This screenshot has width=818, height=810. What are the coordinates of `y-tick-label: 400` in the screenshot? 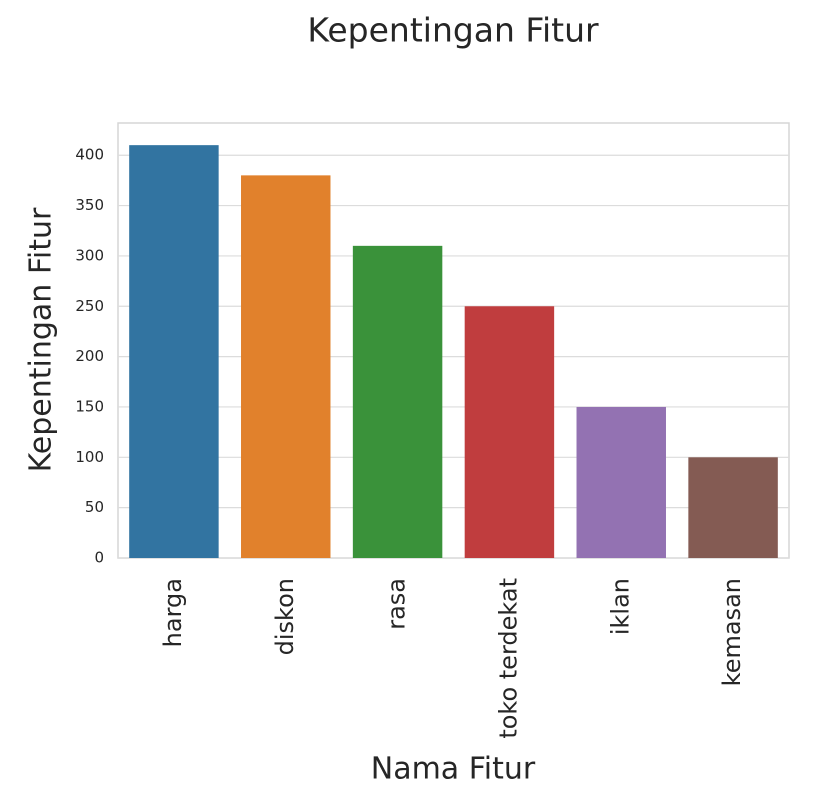 It's located at (89, 155).